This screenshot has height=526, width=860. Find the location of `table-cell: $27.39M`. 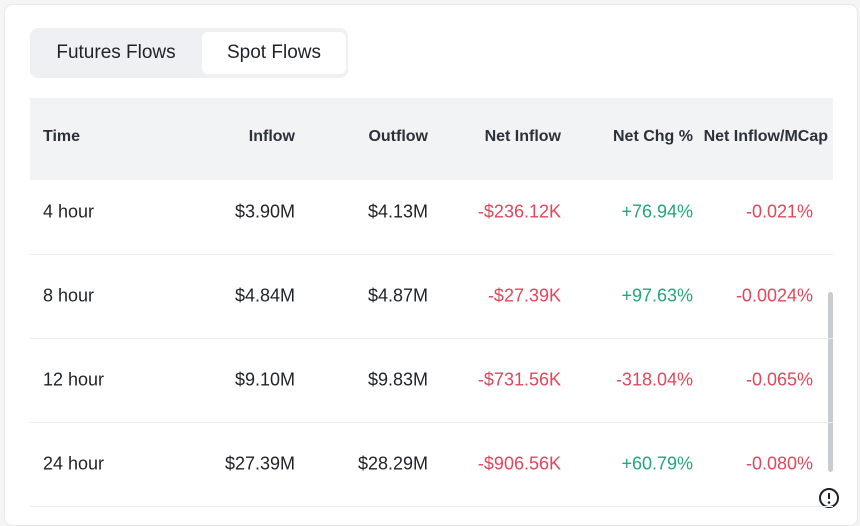

table-cell: $27.39M is located at coordinates (259, 463).